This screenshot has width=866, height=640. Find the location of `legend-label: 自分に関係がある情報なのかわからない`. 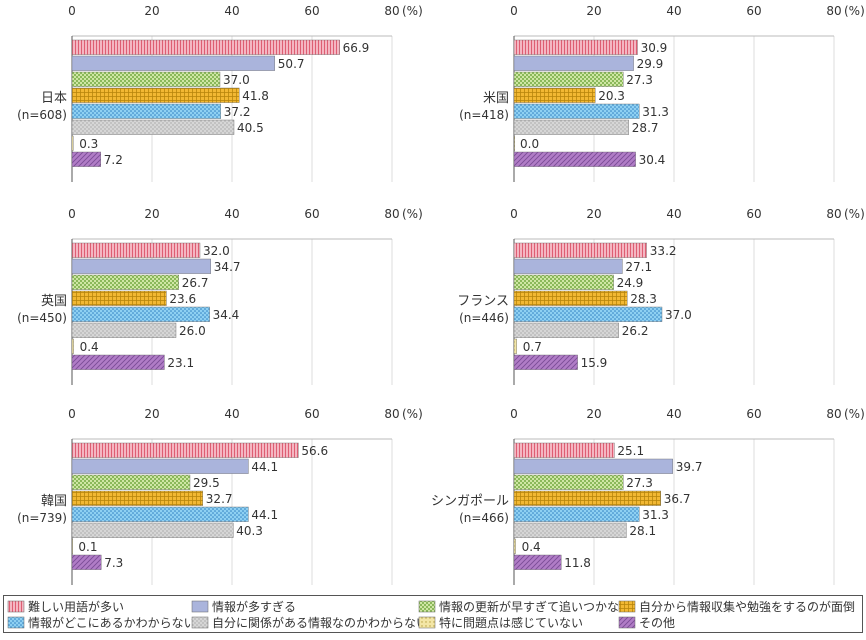

legend-label: 自分に関係がある情報なのかわからない is located at coordinates (320, 622).